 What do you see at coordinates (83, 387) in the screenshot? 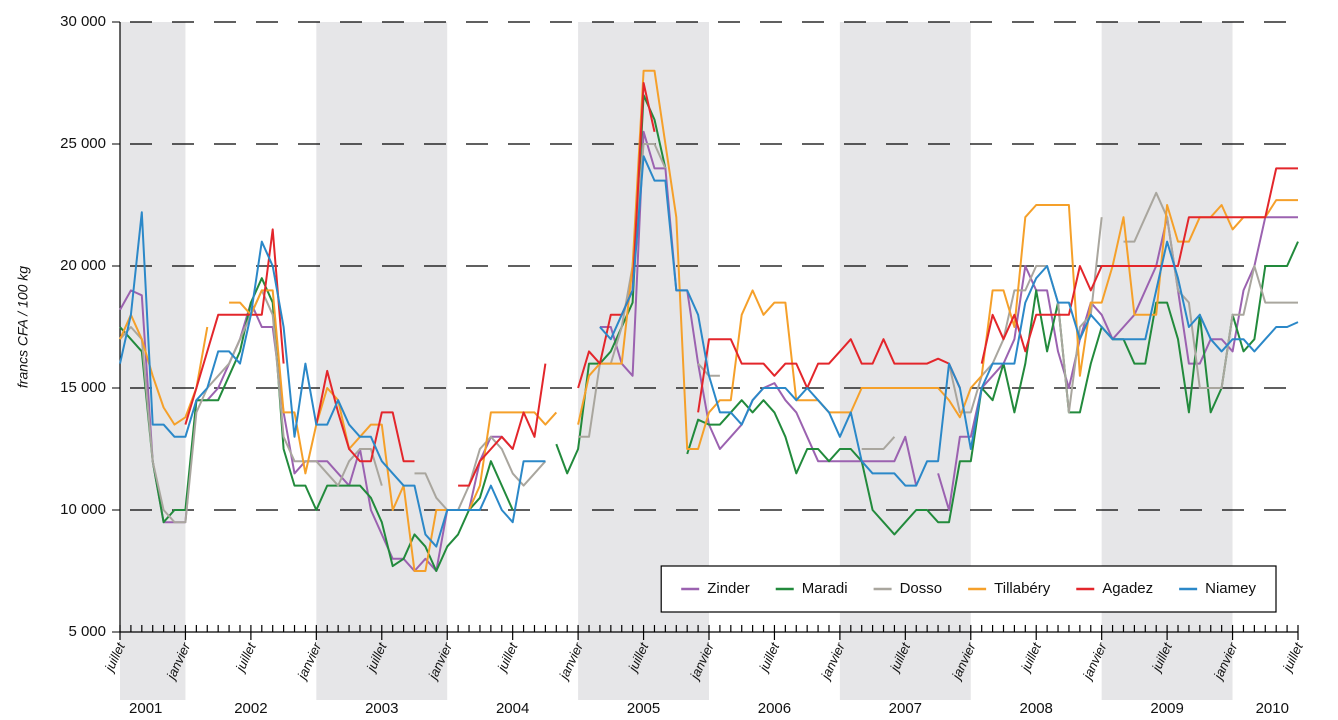
I see `y-tick-label: 15 000` at bounding box center [83, 387].